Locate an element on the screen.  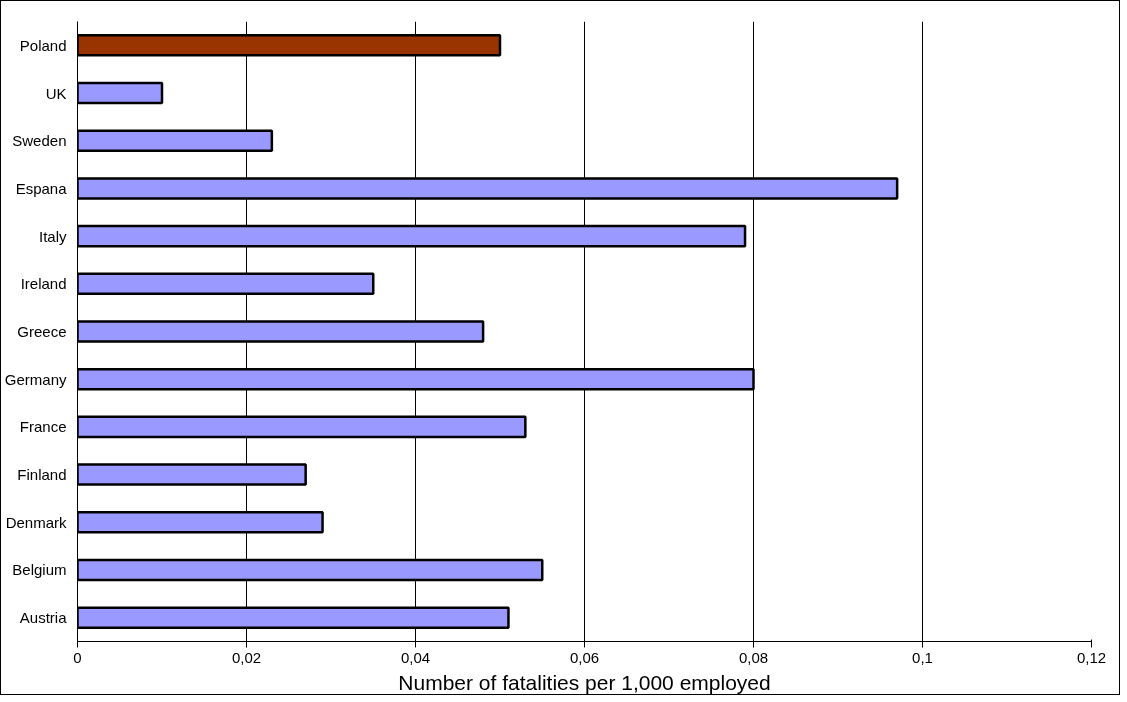
x-tick-label: 0,1 is located at coordinates (922, 657).